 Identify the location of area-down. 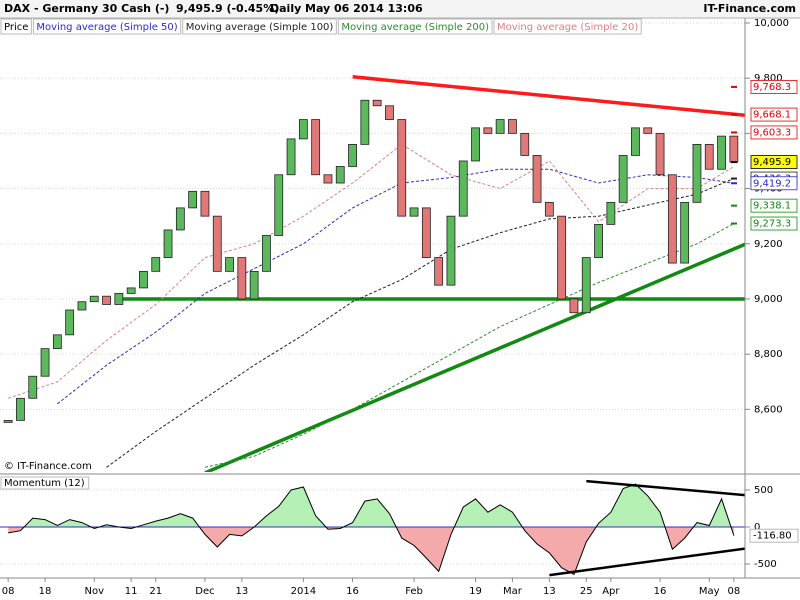
(371, 551).